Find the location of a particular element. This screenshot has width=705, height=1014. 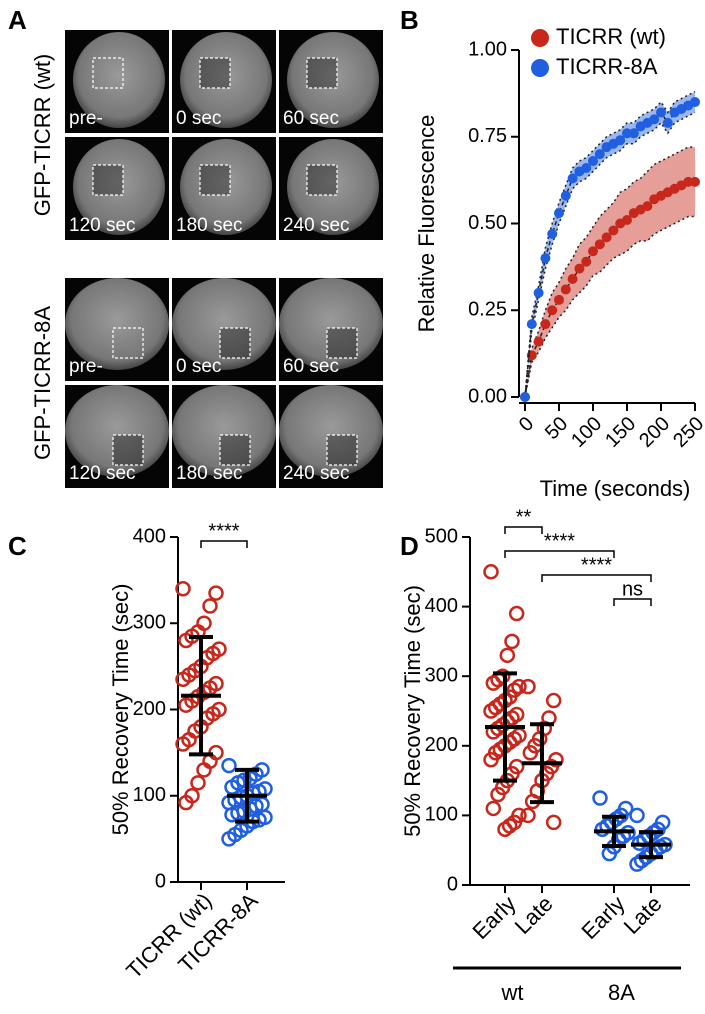

row-label: GFP-TICRR (wt) is located at coordinates (42, 135).